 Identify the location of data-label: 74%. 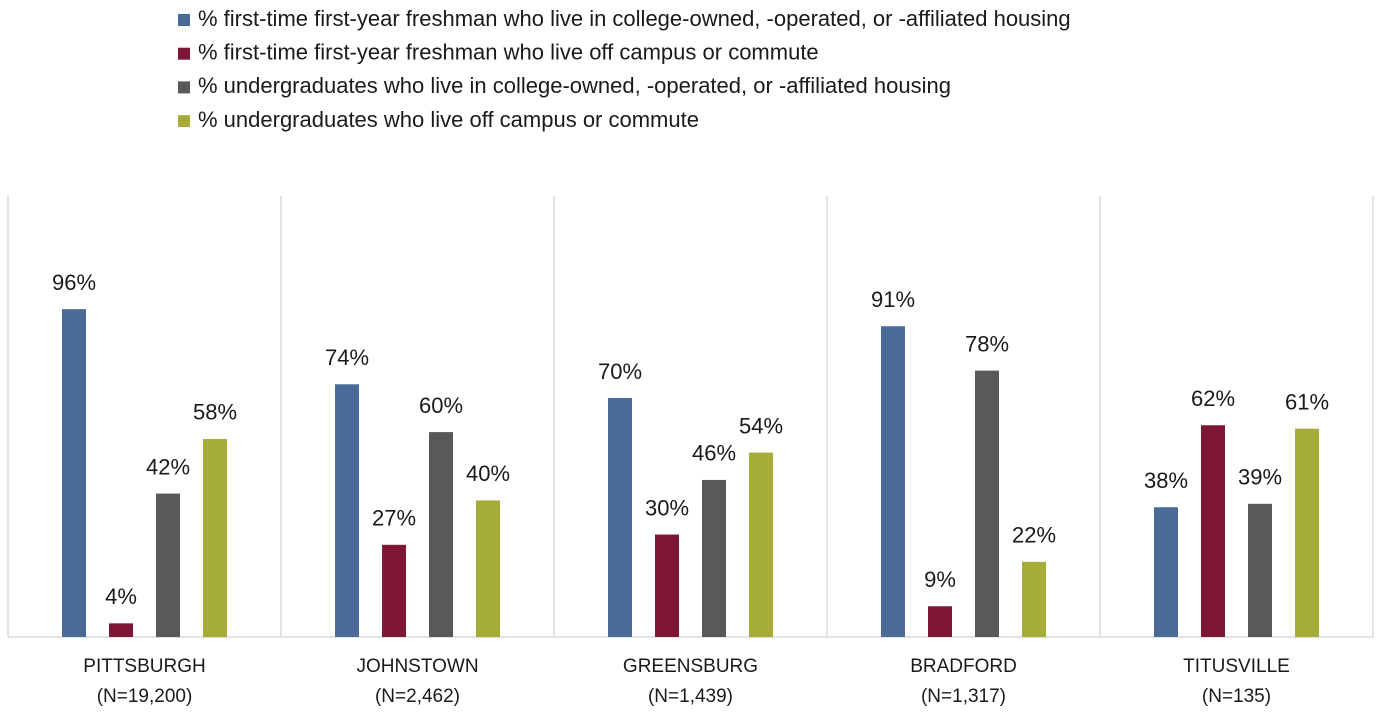
(347, 357).